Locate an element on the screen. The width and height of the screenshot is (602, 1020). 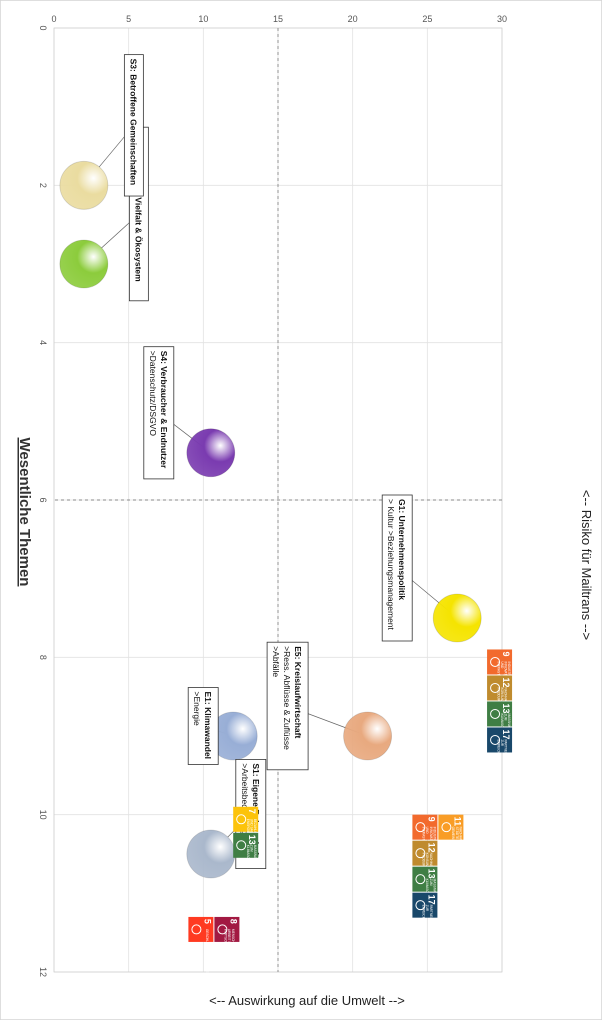
point-label: E1: Klimawandel>Energie is located at coordinates (203, 726).